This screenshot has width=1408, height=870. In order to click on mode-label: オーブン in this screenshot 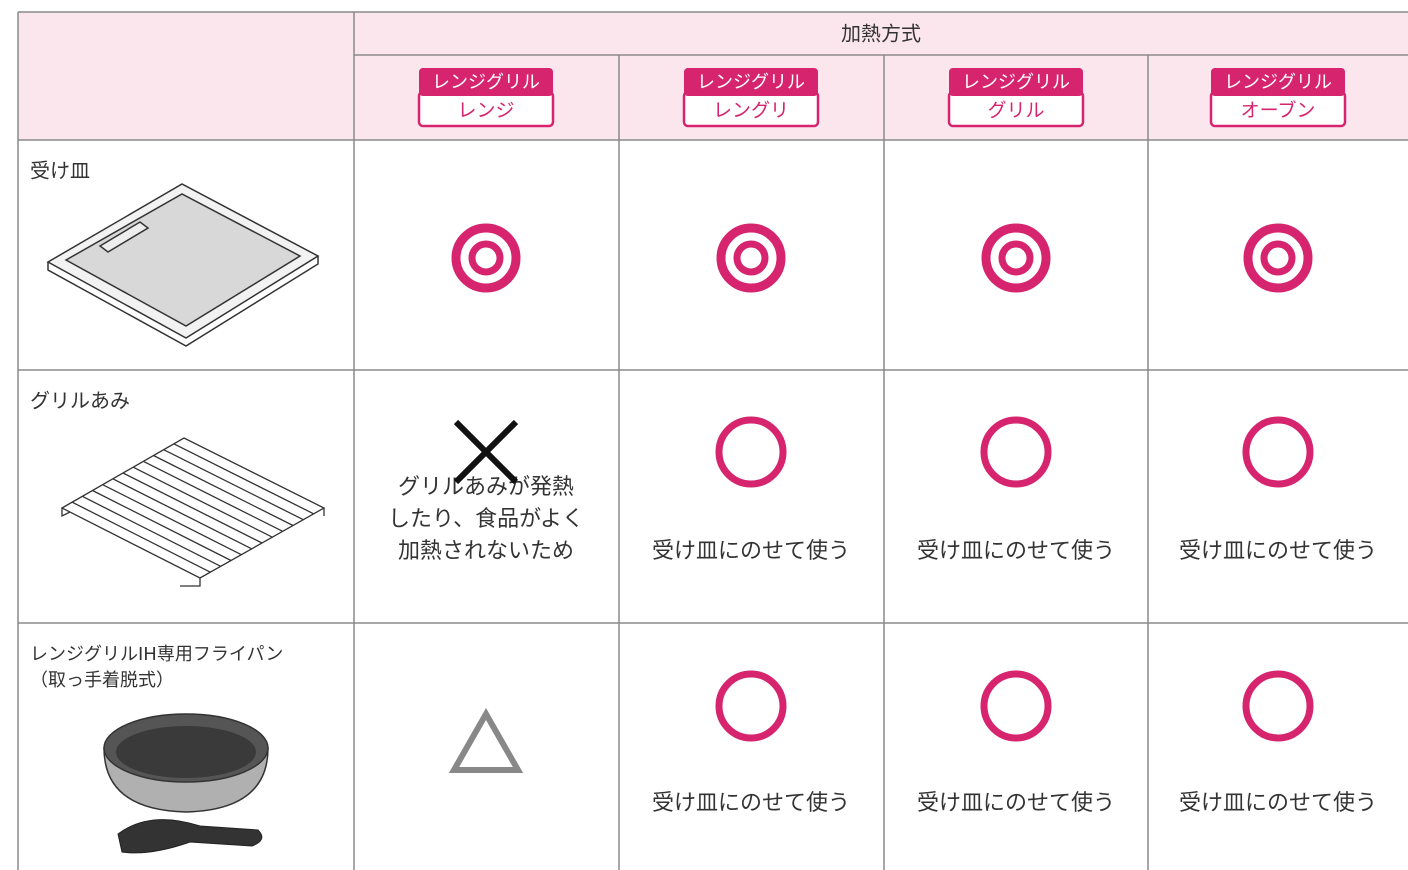, I will do `click(1278, 110)`.